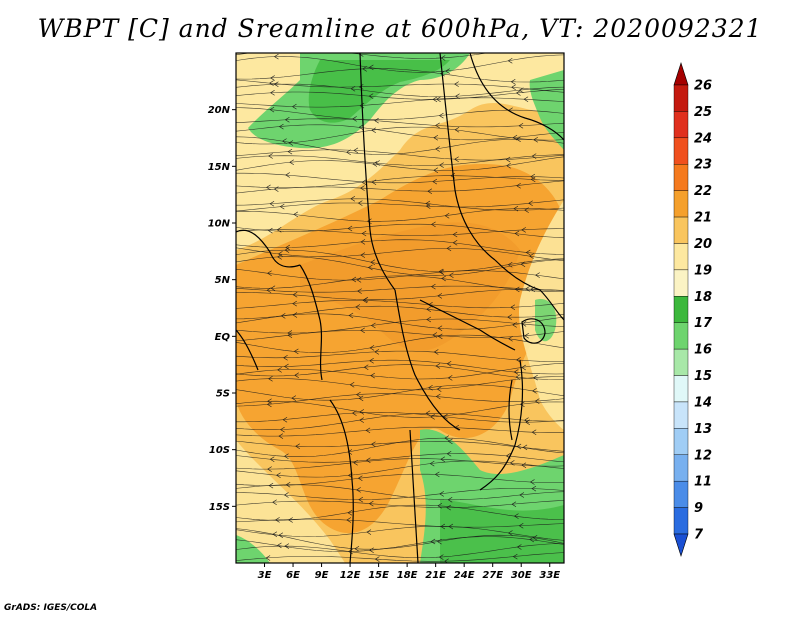  Describe the element at coordinates (703, 270) in the screenshot. I see `colorbar-label: 19` at that location.